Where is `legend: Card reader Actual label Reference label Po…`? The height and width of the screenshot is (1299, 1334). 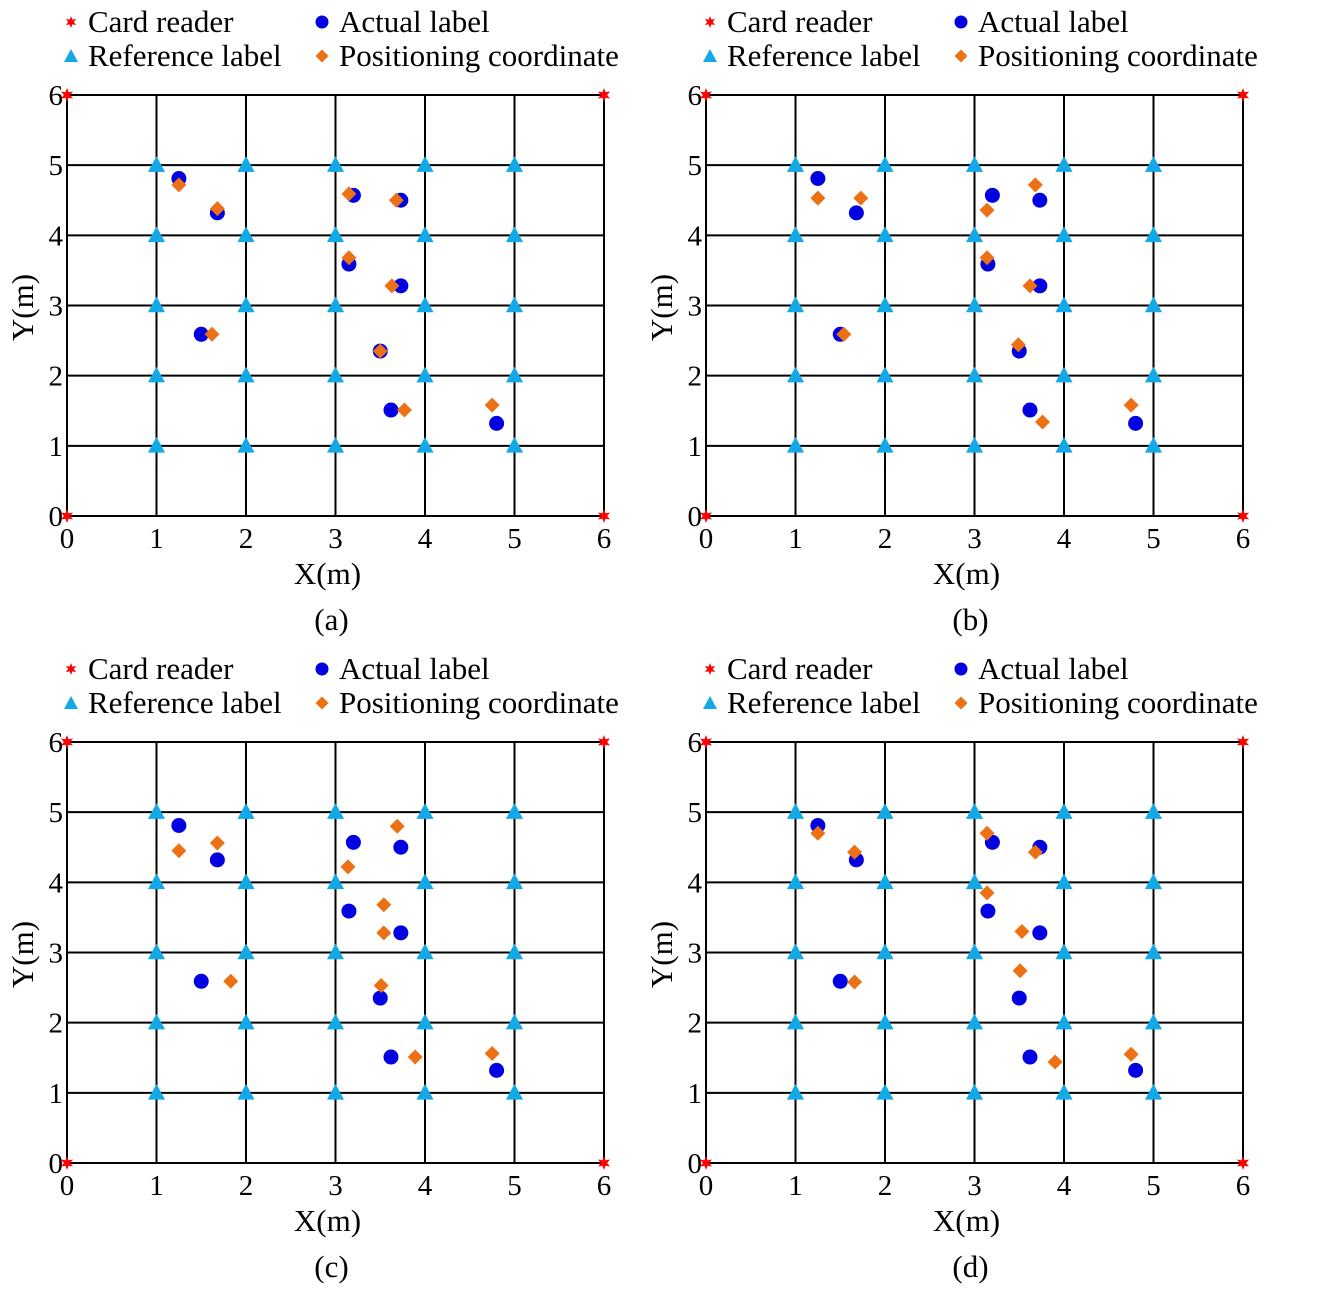
legend: Card reader Actual label Reference label Po… is located at coordinates (341, 685).